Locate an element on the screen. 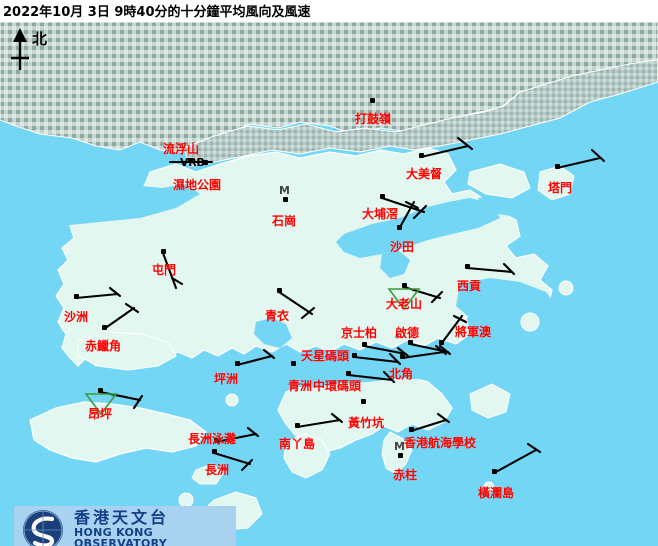 The height and width of the screenshot is (546, 658). station-label: 赤鱲角 is located at coordinates (103, 346).